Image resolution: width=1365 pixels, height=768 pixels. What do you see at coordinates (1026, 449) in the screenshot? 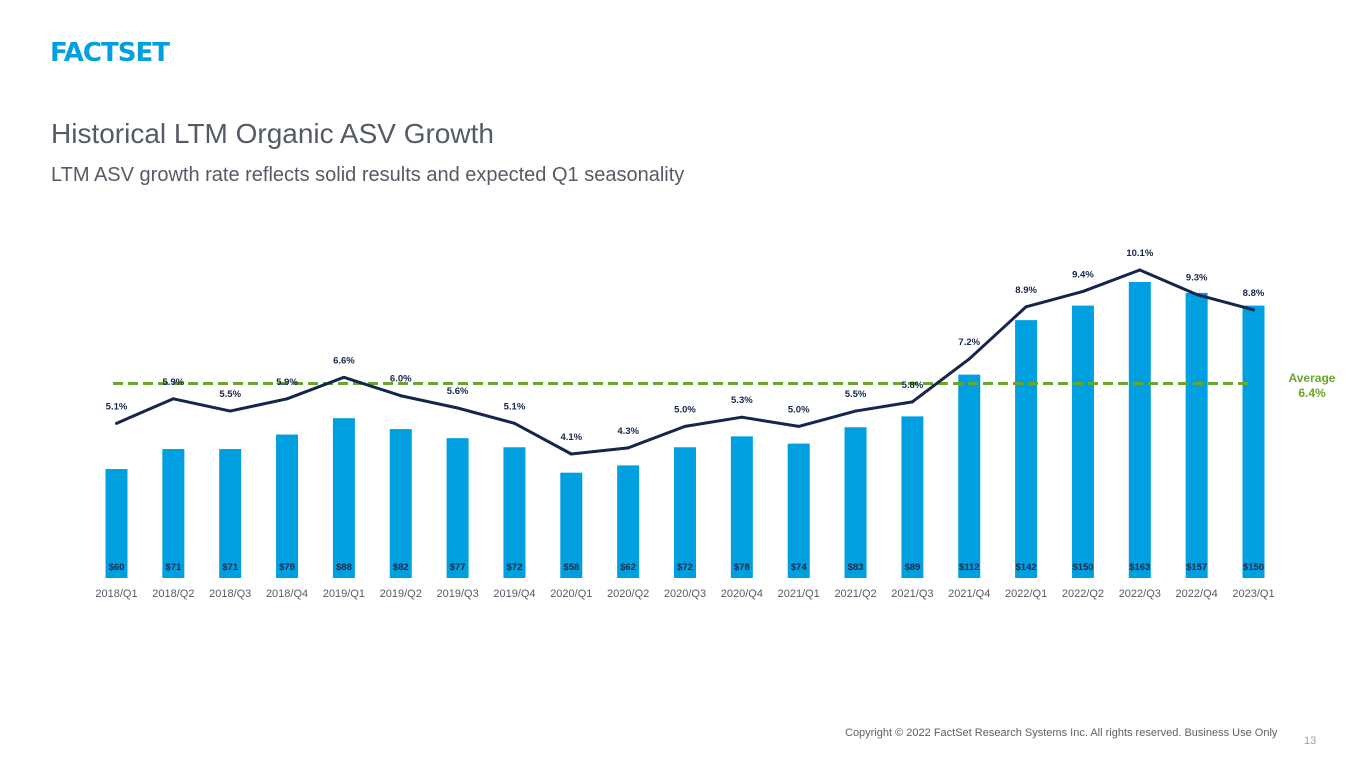
I see `bar-2022/Q1` at bounding box center [1026, 449].